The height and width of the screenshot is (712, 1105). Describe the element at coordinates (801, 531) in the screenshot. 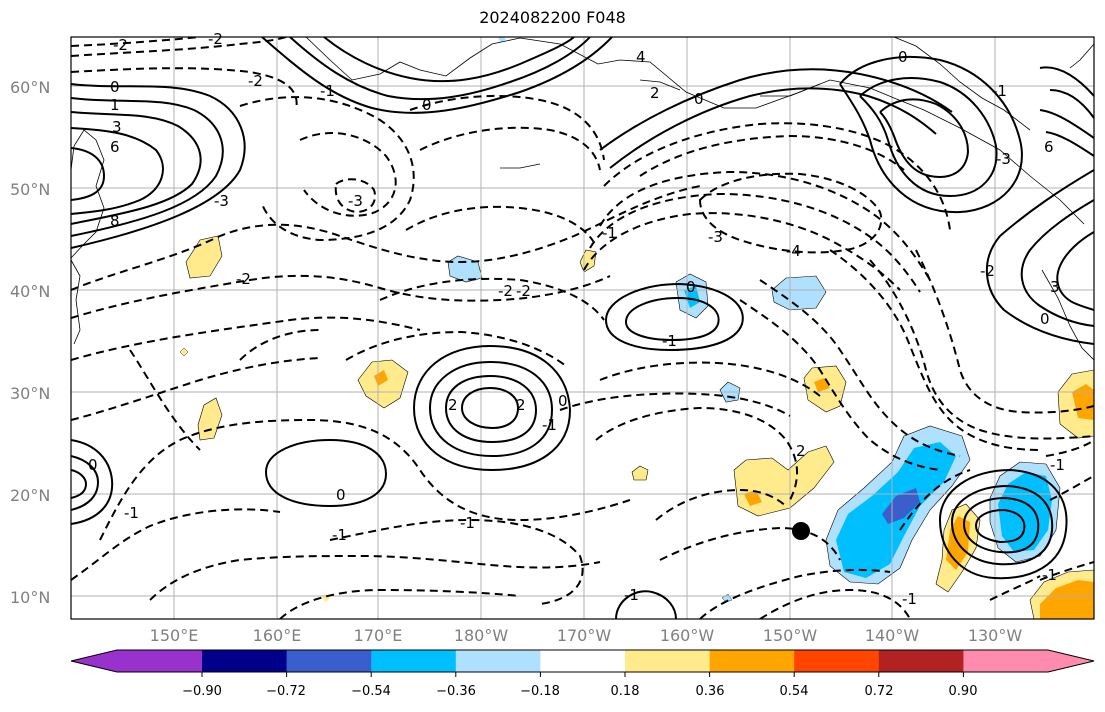

I see `storm-center-marker` at that location.